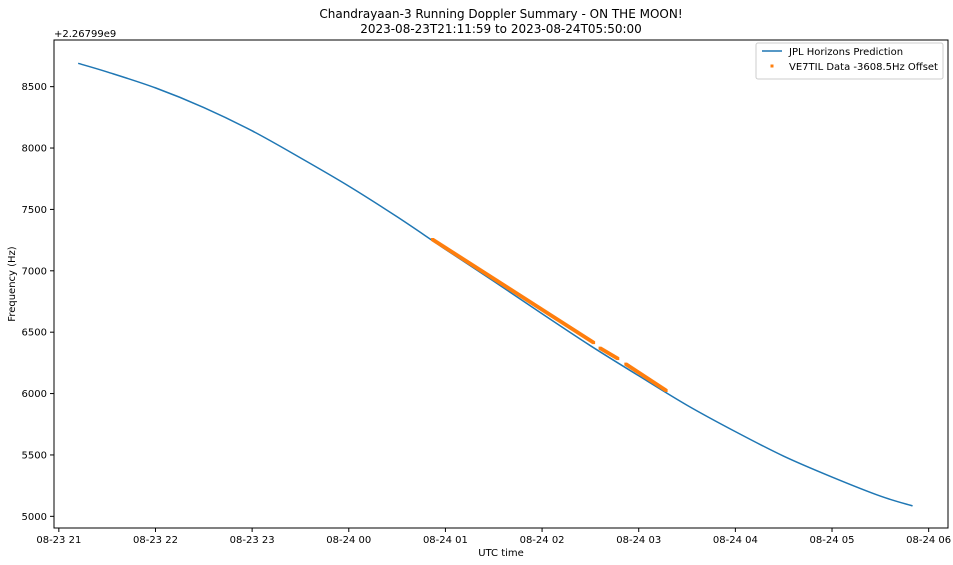 The width and height of the screenshot is (953, 565). What do you see at coordinates (38, 302) in the screenshot?
I see `y-axis-ticks: 5000 5500 6000 6500 7000 7500 8000 8500` at bounding box center [38, 302].